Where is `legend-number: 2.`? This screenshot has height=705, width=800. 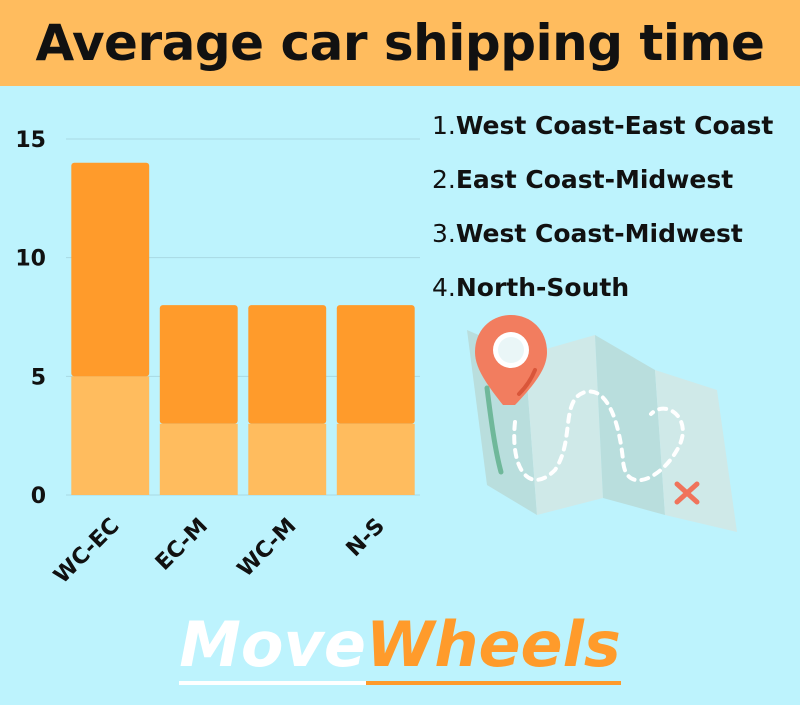
legend-number: 2. is located at coordinates (444, 179).